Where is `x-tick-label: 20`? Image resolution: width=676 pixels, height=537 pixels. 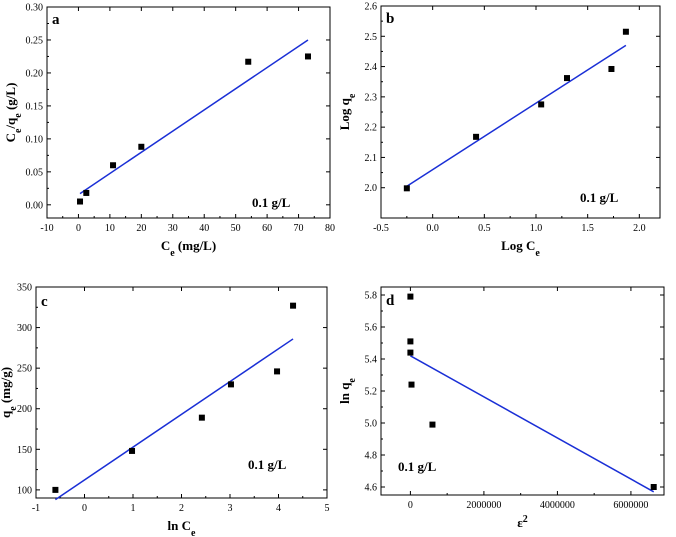
x-tick-label: 20 is located at coordinates (141, 228).